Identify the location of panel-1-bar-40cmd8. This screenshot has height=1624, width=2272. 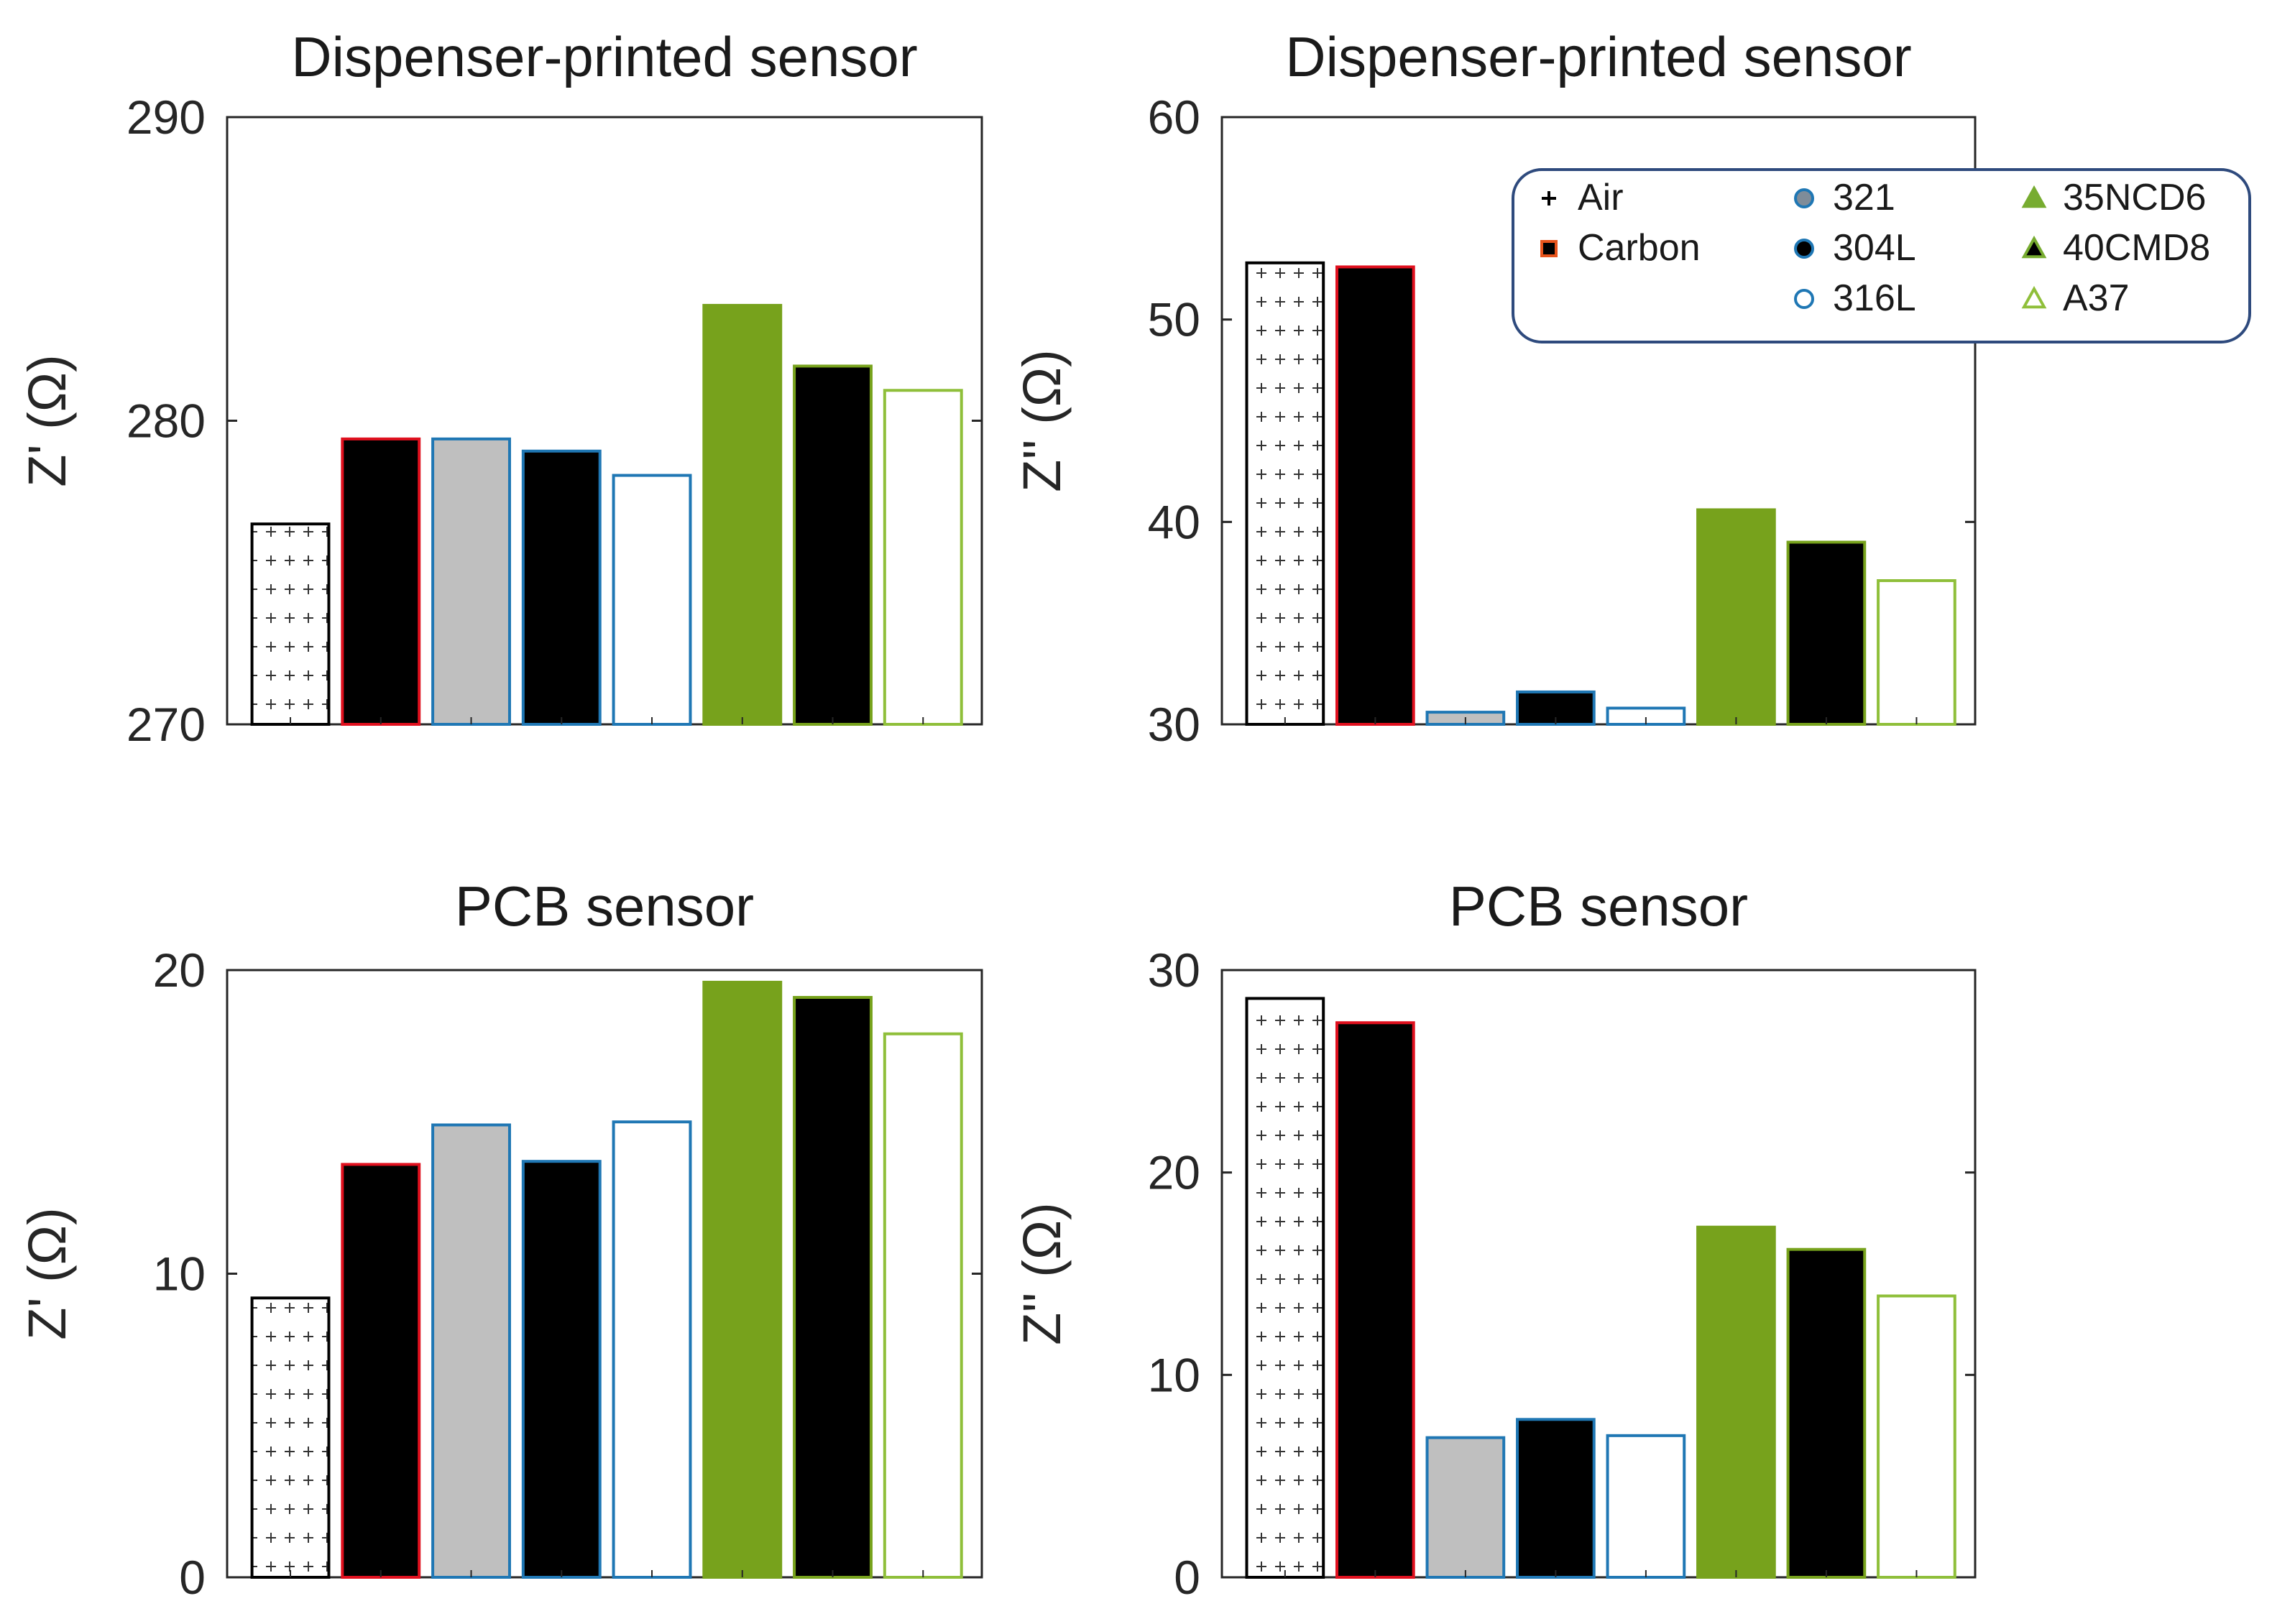
(833, 545).